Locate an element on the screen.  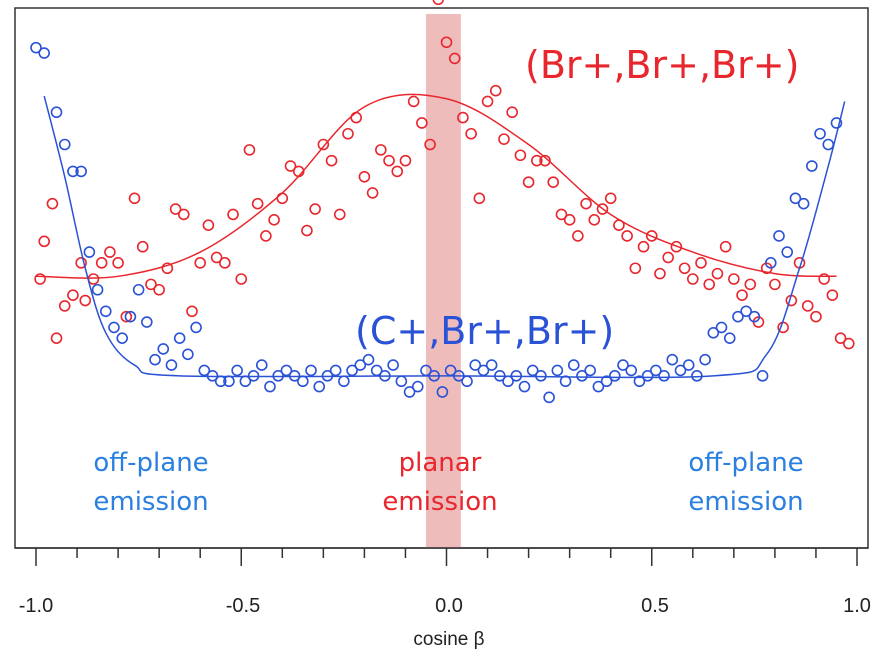
right-annotation-line2: emission is located at coordinates (745, 502).